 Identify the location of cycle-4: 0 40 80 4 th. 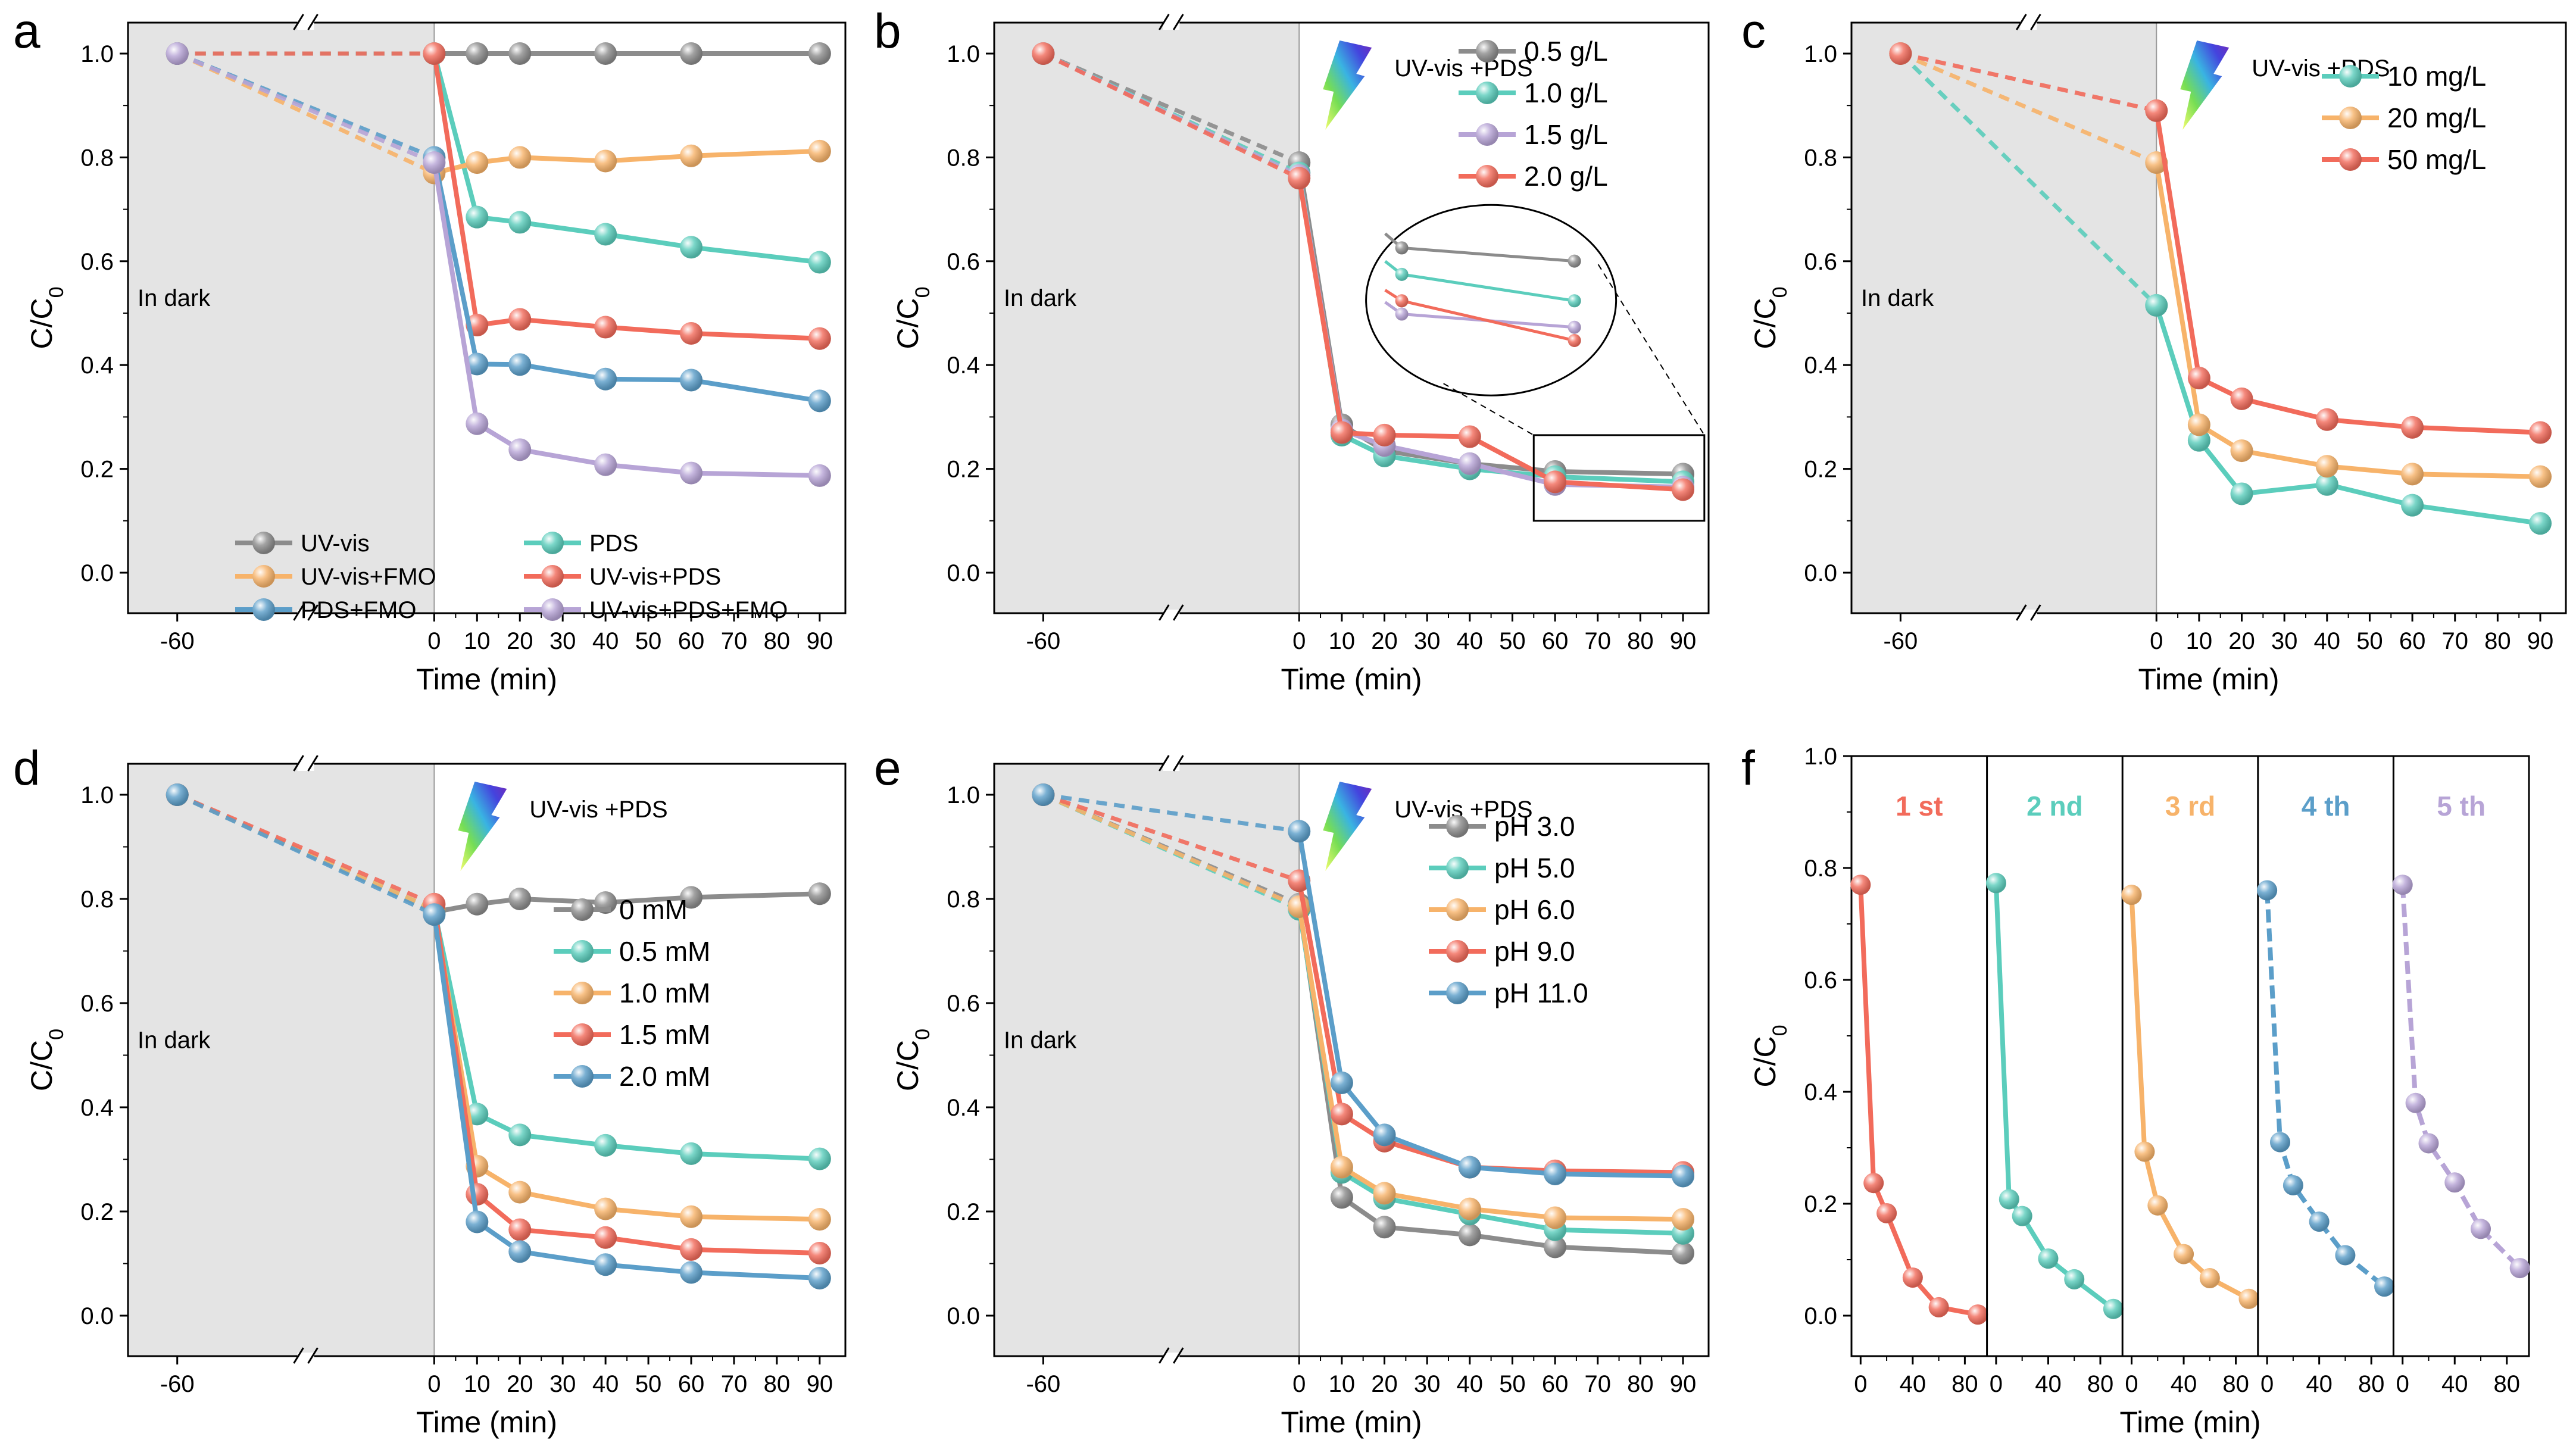
(2326, 1077).